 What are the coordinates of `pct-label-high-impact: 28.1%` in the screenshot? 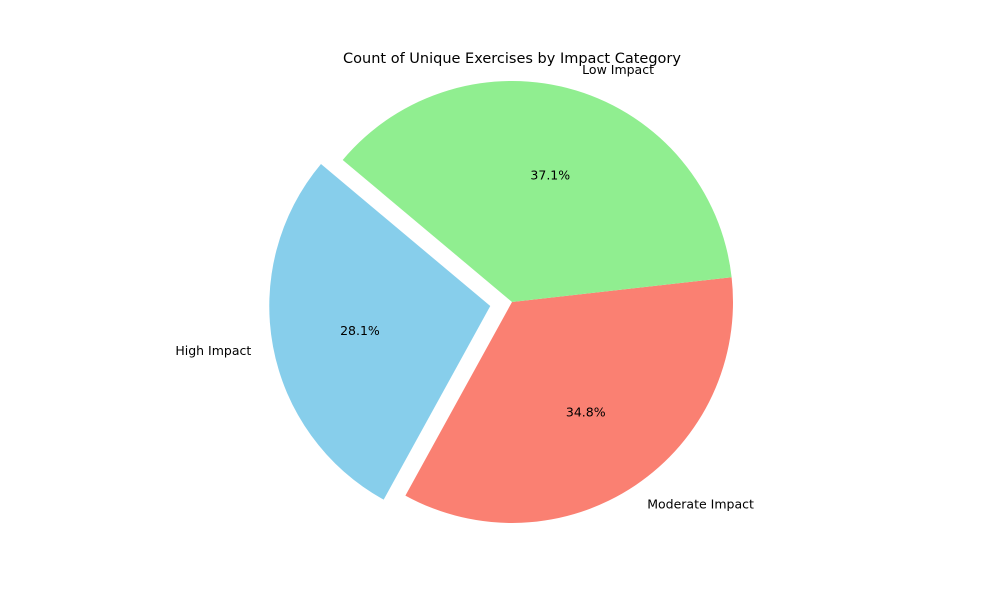 It's located at (360, 330).